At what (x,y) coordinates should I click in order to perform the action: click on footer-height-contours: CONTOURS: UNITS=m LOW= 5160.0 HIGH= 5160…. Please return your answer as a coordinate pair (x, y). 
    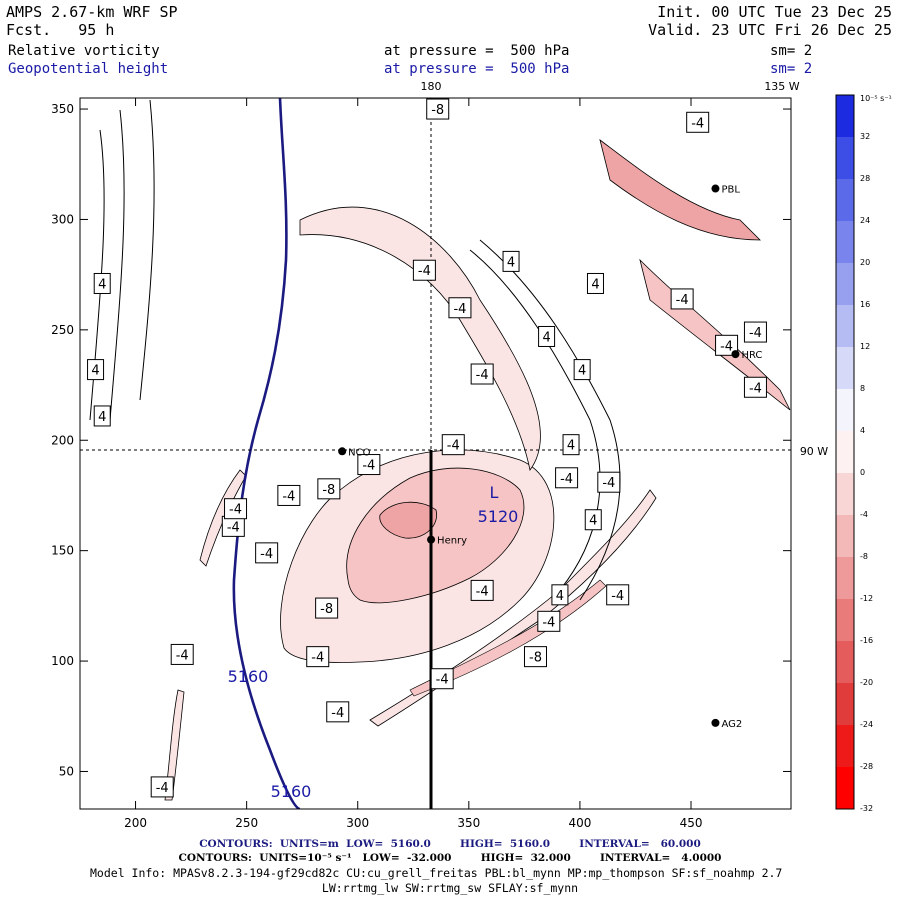
    Looking at the image, I should click on (450, 844).